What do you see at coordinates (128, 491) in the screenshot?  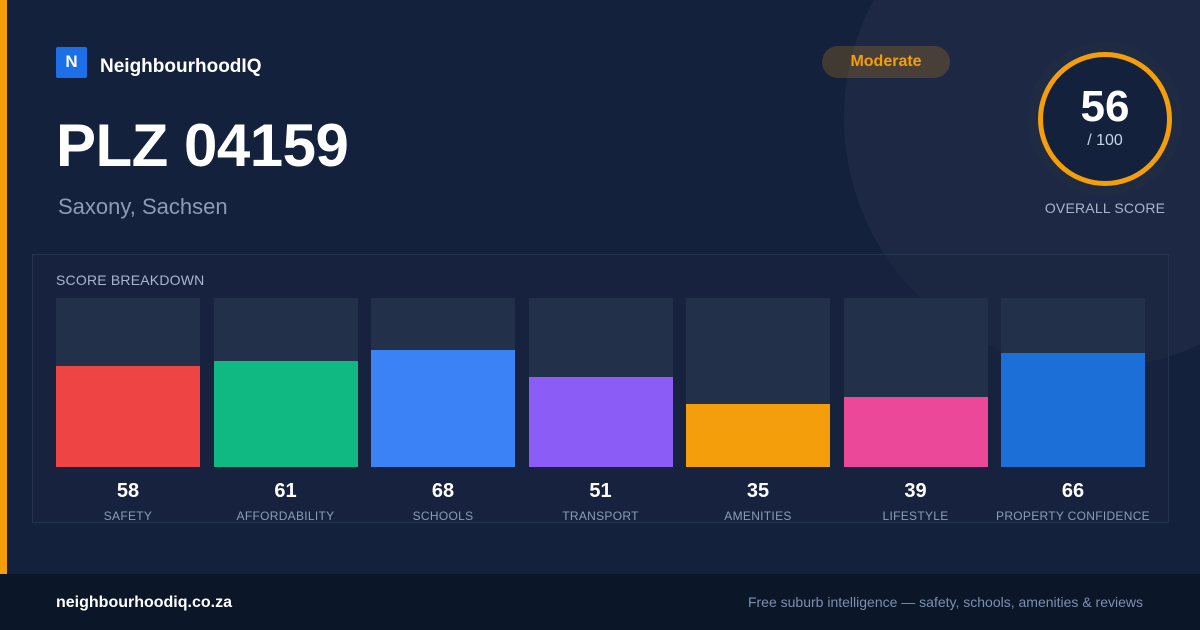 I see `bar-value: 58` at bounding box center [128, 491].